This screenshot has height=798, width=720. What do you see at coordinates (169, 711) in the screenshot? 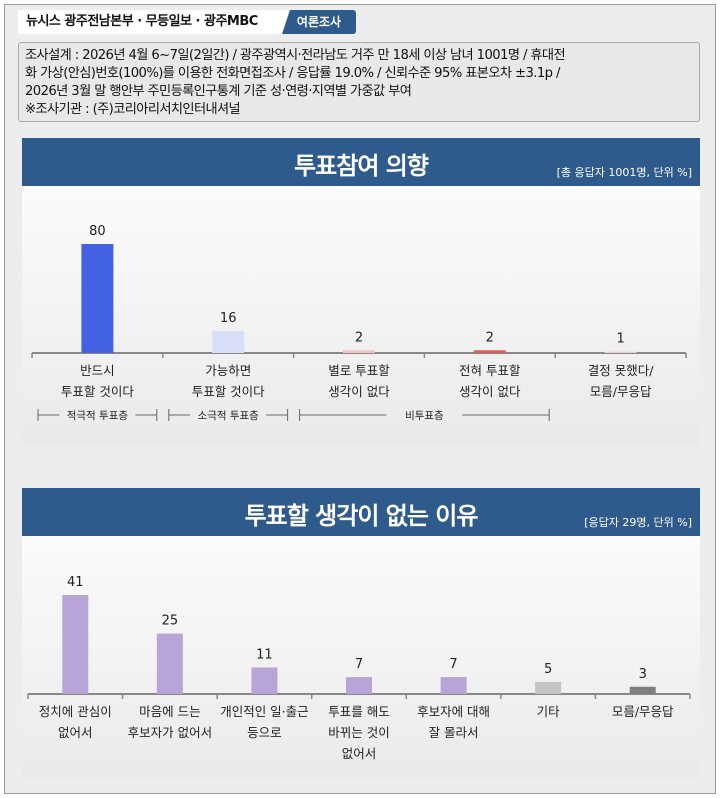
I see `tick-label: 마음에 드는` at bounding box center [169, 711].